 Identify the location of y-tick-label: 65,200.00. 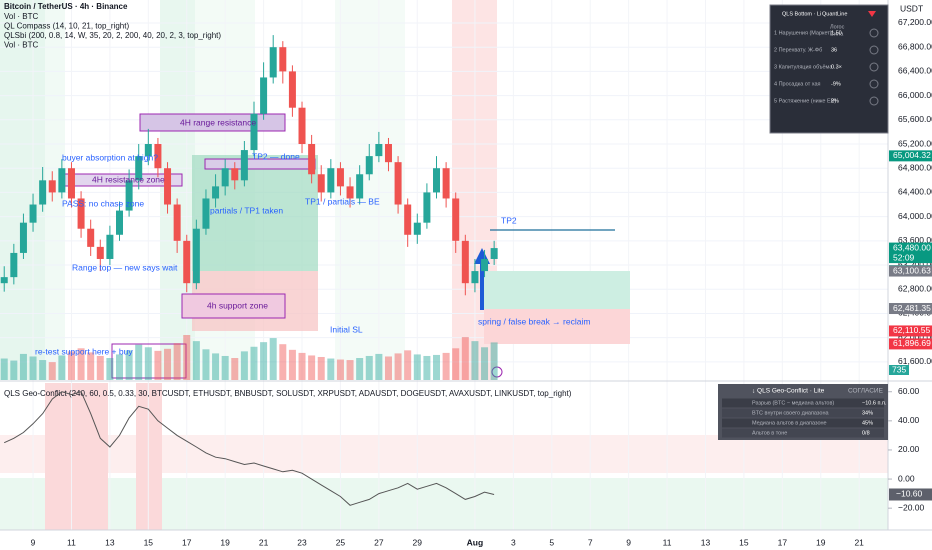
(915, 143).